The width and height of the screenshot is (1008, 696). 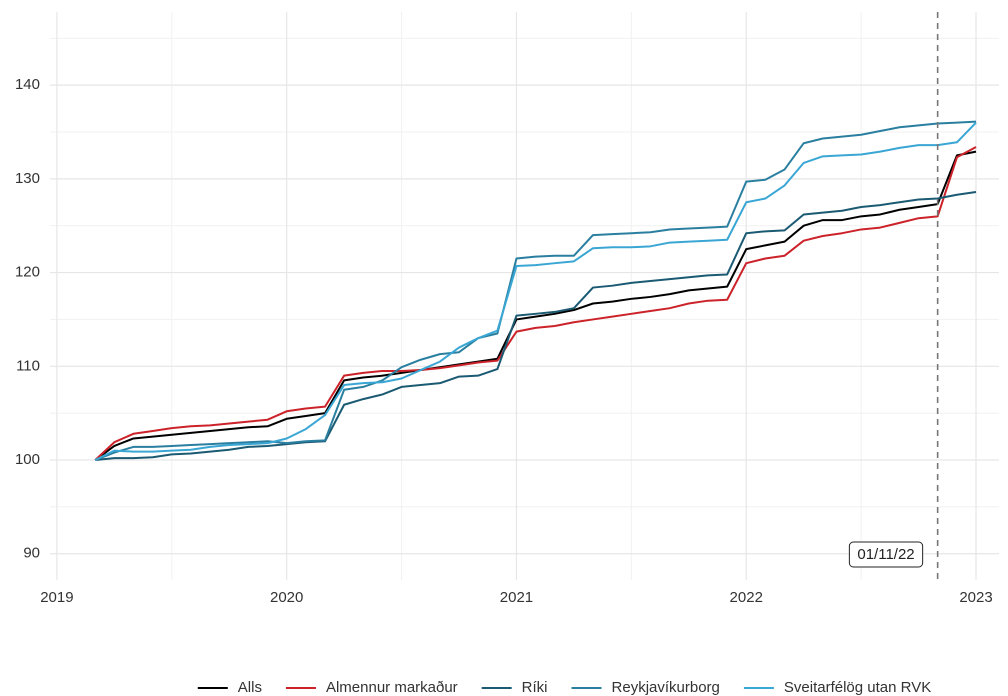 What do you see at coordinates (27, 84) in the screenshot?
I see `y-tick-label: 140` at bounding box center [27, 84].